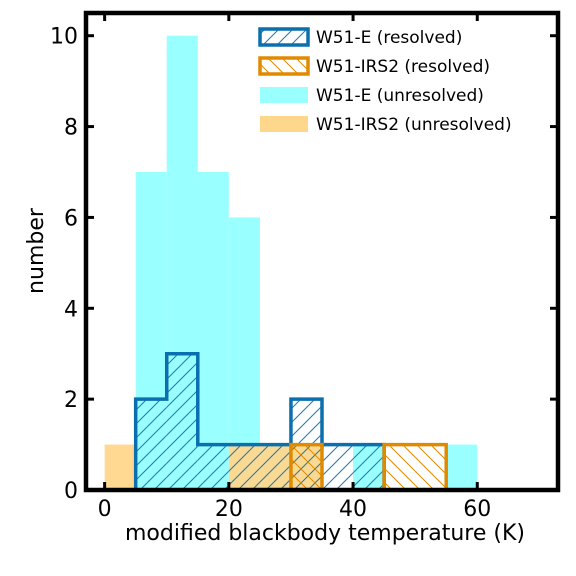  What do you see at coordinates (71, 400) in the screenshot?
I see `y-tick-label-2: 2` at bounding box center [71, 400].